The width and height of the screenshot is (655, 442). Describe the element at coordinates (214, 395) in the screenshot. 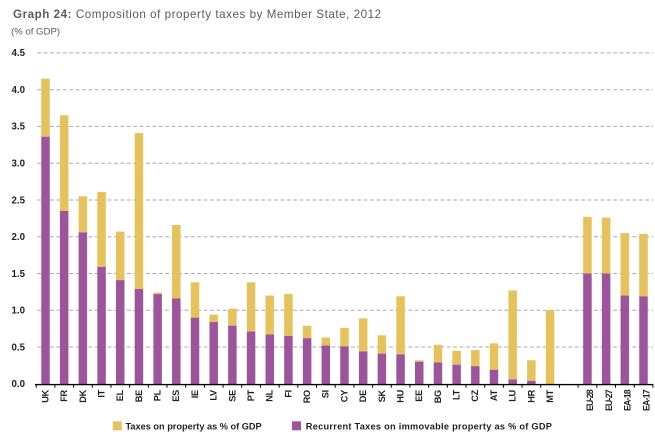

I see `svg-text: LV` at that location.